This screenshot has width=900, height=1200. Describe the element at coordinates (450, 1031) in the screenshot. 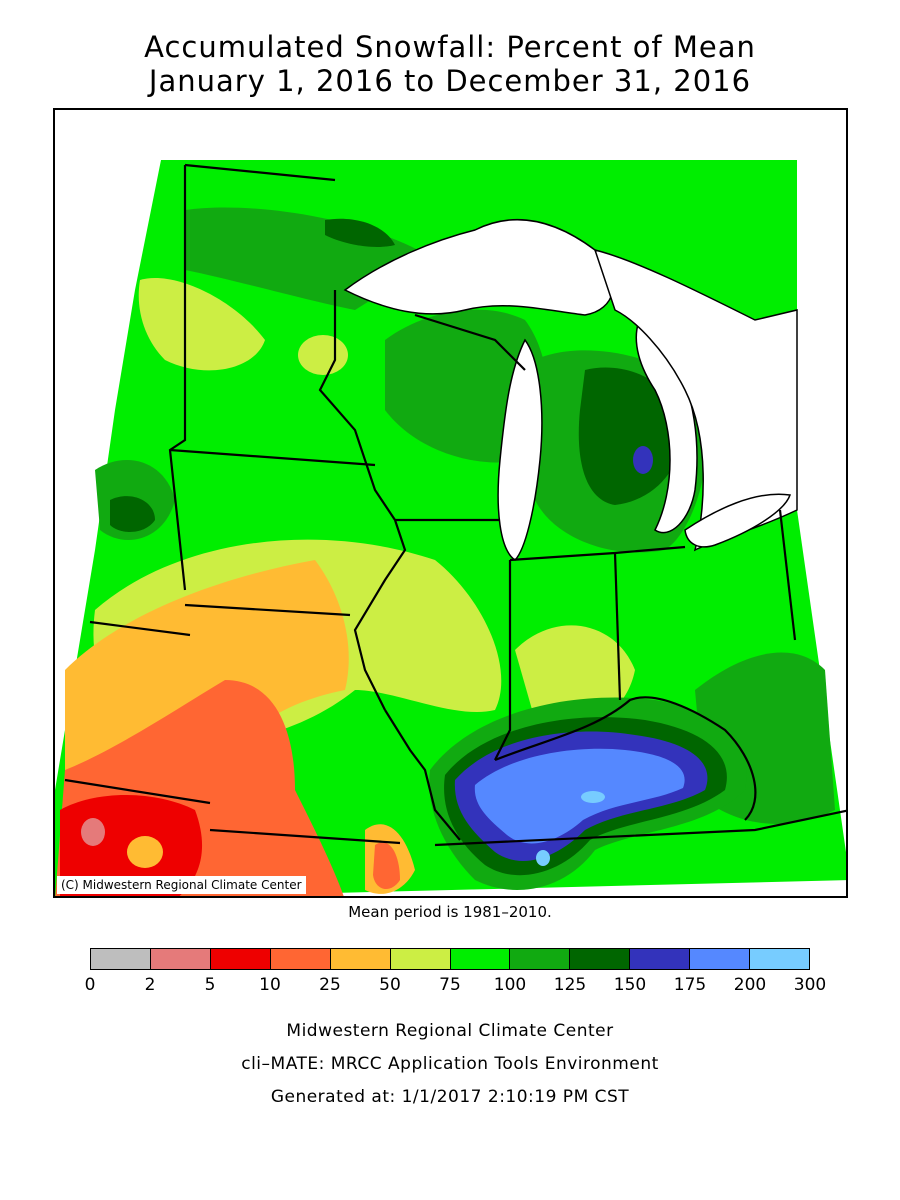

I see `footer-org: Midwestern Regional Climate Center` at that location.